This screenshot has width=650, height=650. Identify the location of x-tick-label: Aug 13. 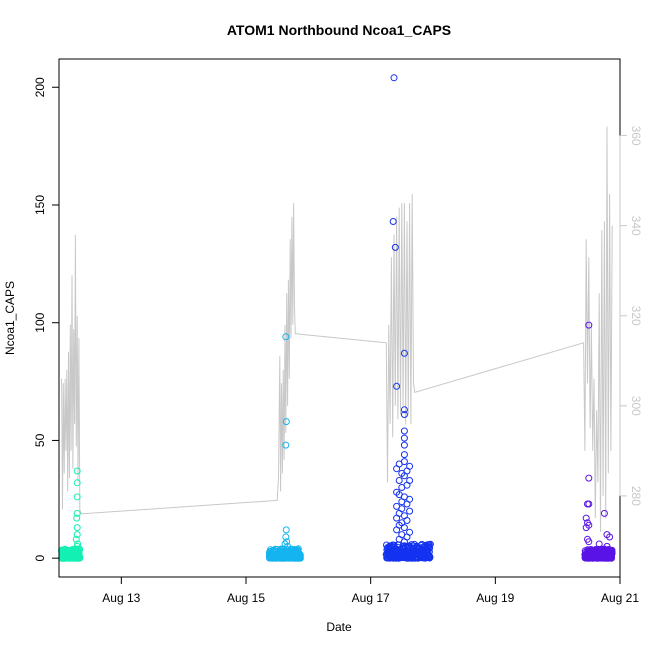
(121, 598).